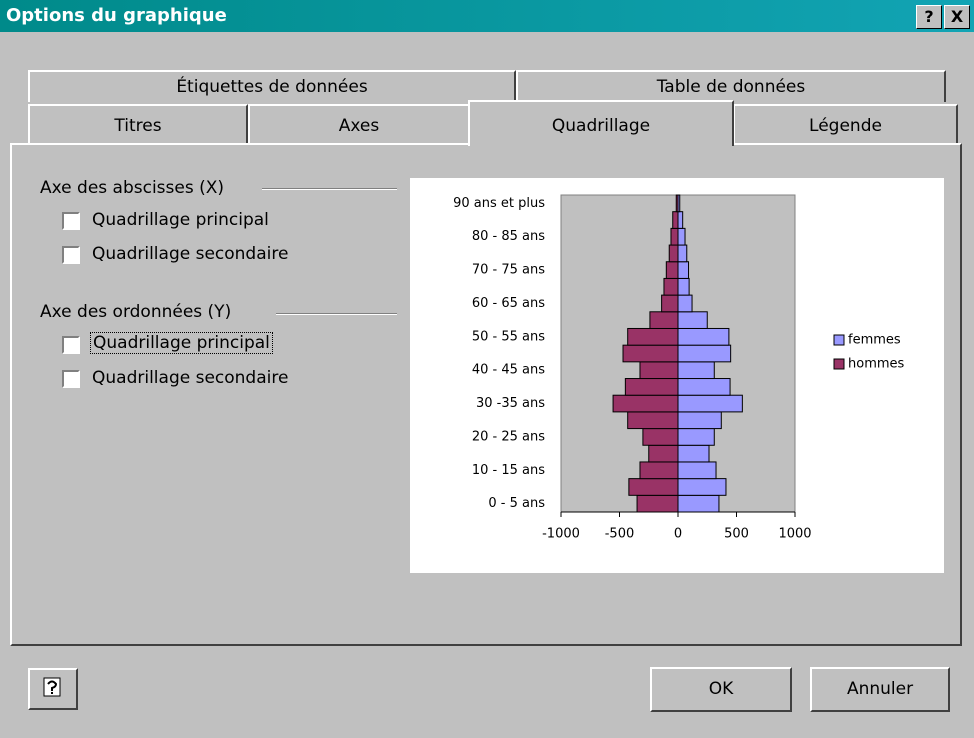 This screenshot has height=738, width=974. Describe the element at coordinates (731, 86) in the screenshot. I see `tab: Table de données` at that location.